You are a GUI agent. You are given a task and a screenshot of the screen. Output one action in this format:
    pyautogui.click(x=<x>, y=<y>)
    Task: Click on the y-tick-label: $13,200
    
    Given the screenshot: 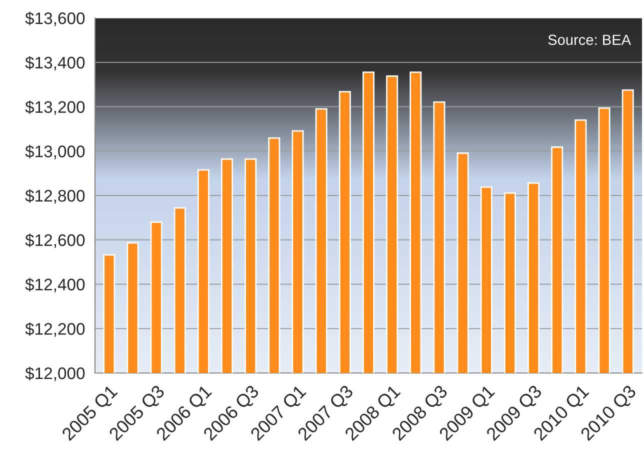 What is the action you would take?
    pyautogui.click(x=55, y=107)
    